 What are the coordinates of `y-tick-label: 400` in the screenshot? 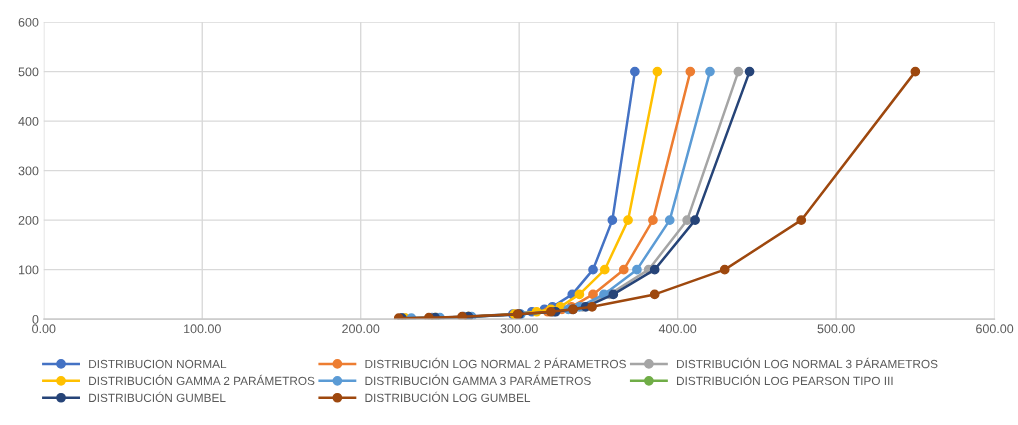 It's located at (28, 121).